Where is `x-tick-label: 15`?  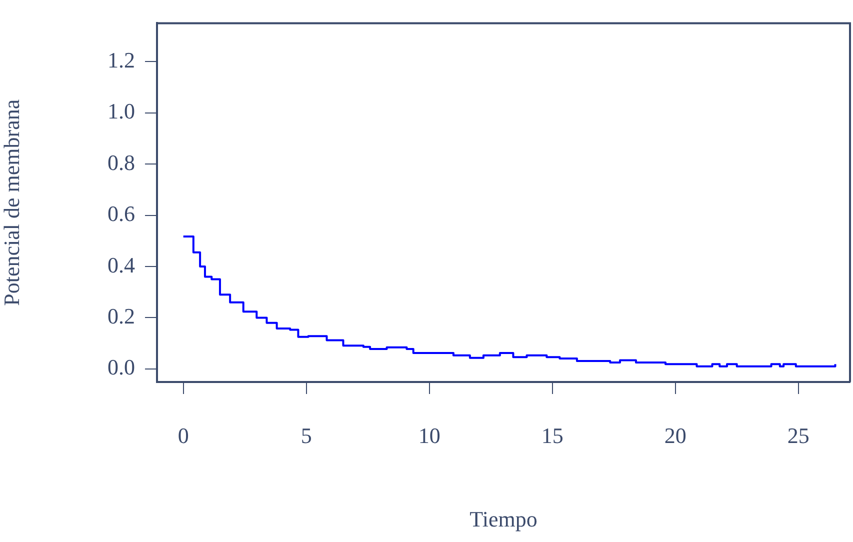
x-tick-label: 15 is located at coordinates (552, 435).